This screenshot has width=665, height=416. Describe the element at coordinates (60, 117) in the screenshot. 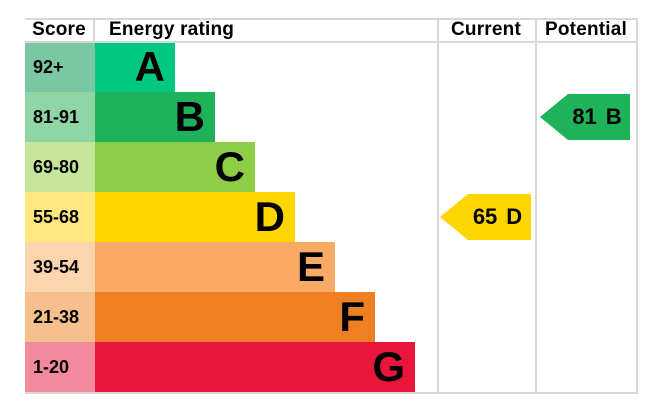

I see `score-range-b: 81-91` at that location.